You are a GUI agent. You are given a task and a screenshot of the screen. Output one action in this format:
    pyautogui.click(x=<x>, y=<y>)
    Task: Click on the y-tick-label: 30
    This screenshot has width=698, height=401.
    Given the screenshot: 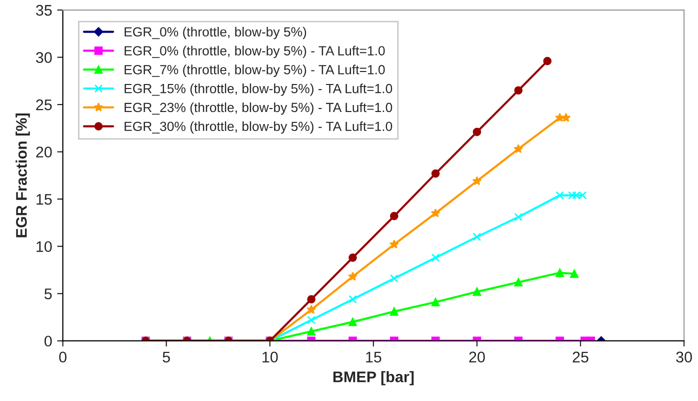 What is the action you would take?
    pyautogui.click(x=44, y=57)
    